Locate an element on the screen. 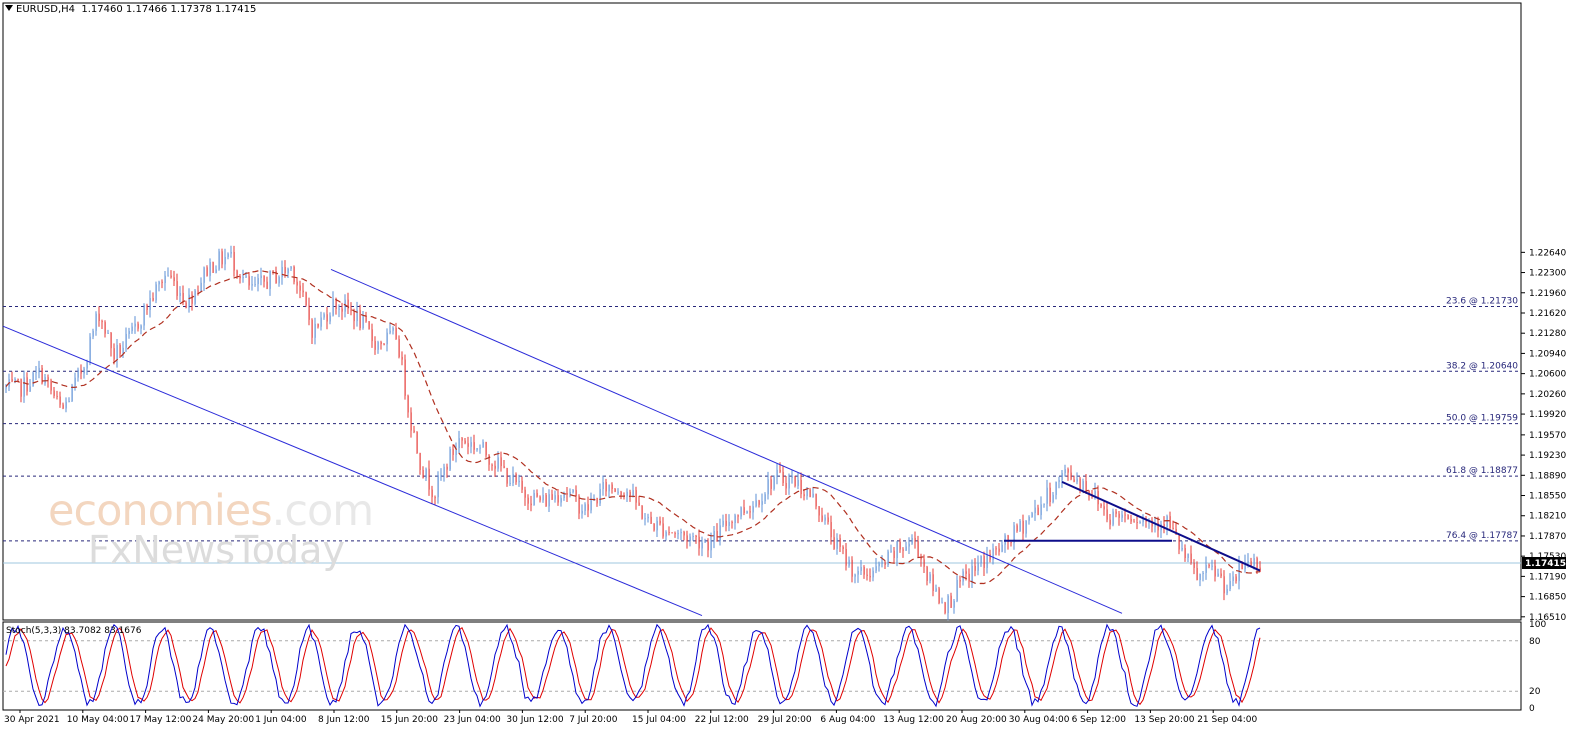 Image resolution: width=1596 pixels, height=747 pixels. stoch-main-line is located at coordinates (633, 665).